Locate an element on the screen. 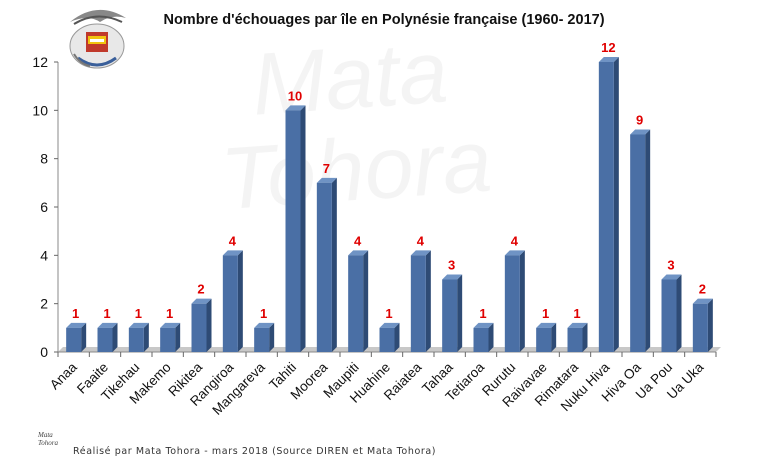 Image resolution: width=768 pixels, height=470 pixels. y-tick-label: 10 is located at coordinates (40, 110).